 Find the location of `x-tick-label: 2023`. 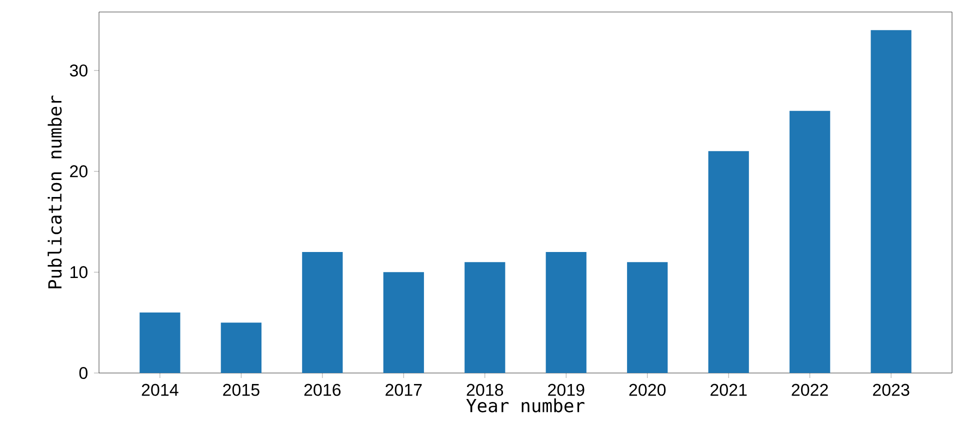

x-tick-label: 2023 is located at coordinates (891, 390).